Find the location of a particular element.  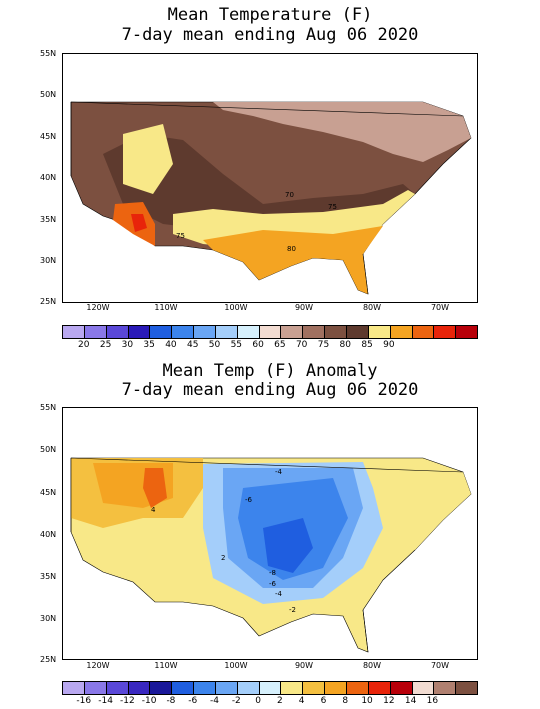

colorbar-label: 4 is located at coordinates (301, 701).